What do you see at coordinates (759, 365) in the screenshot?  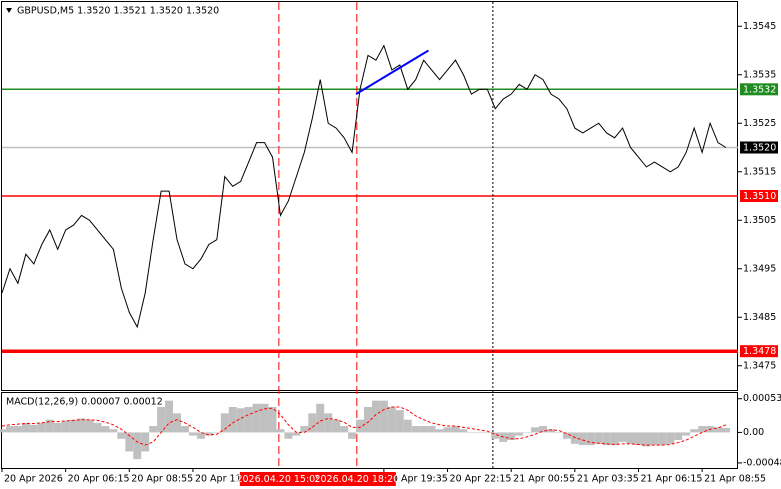 I see `y-tick-label: 1.3475` at bounding box center [759, 365].